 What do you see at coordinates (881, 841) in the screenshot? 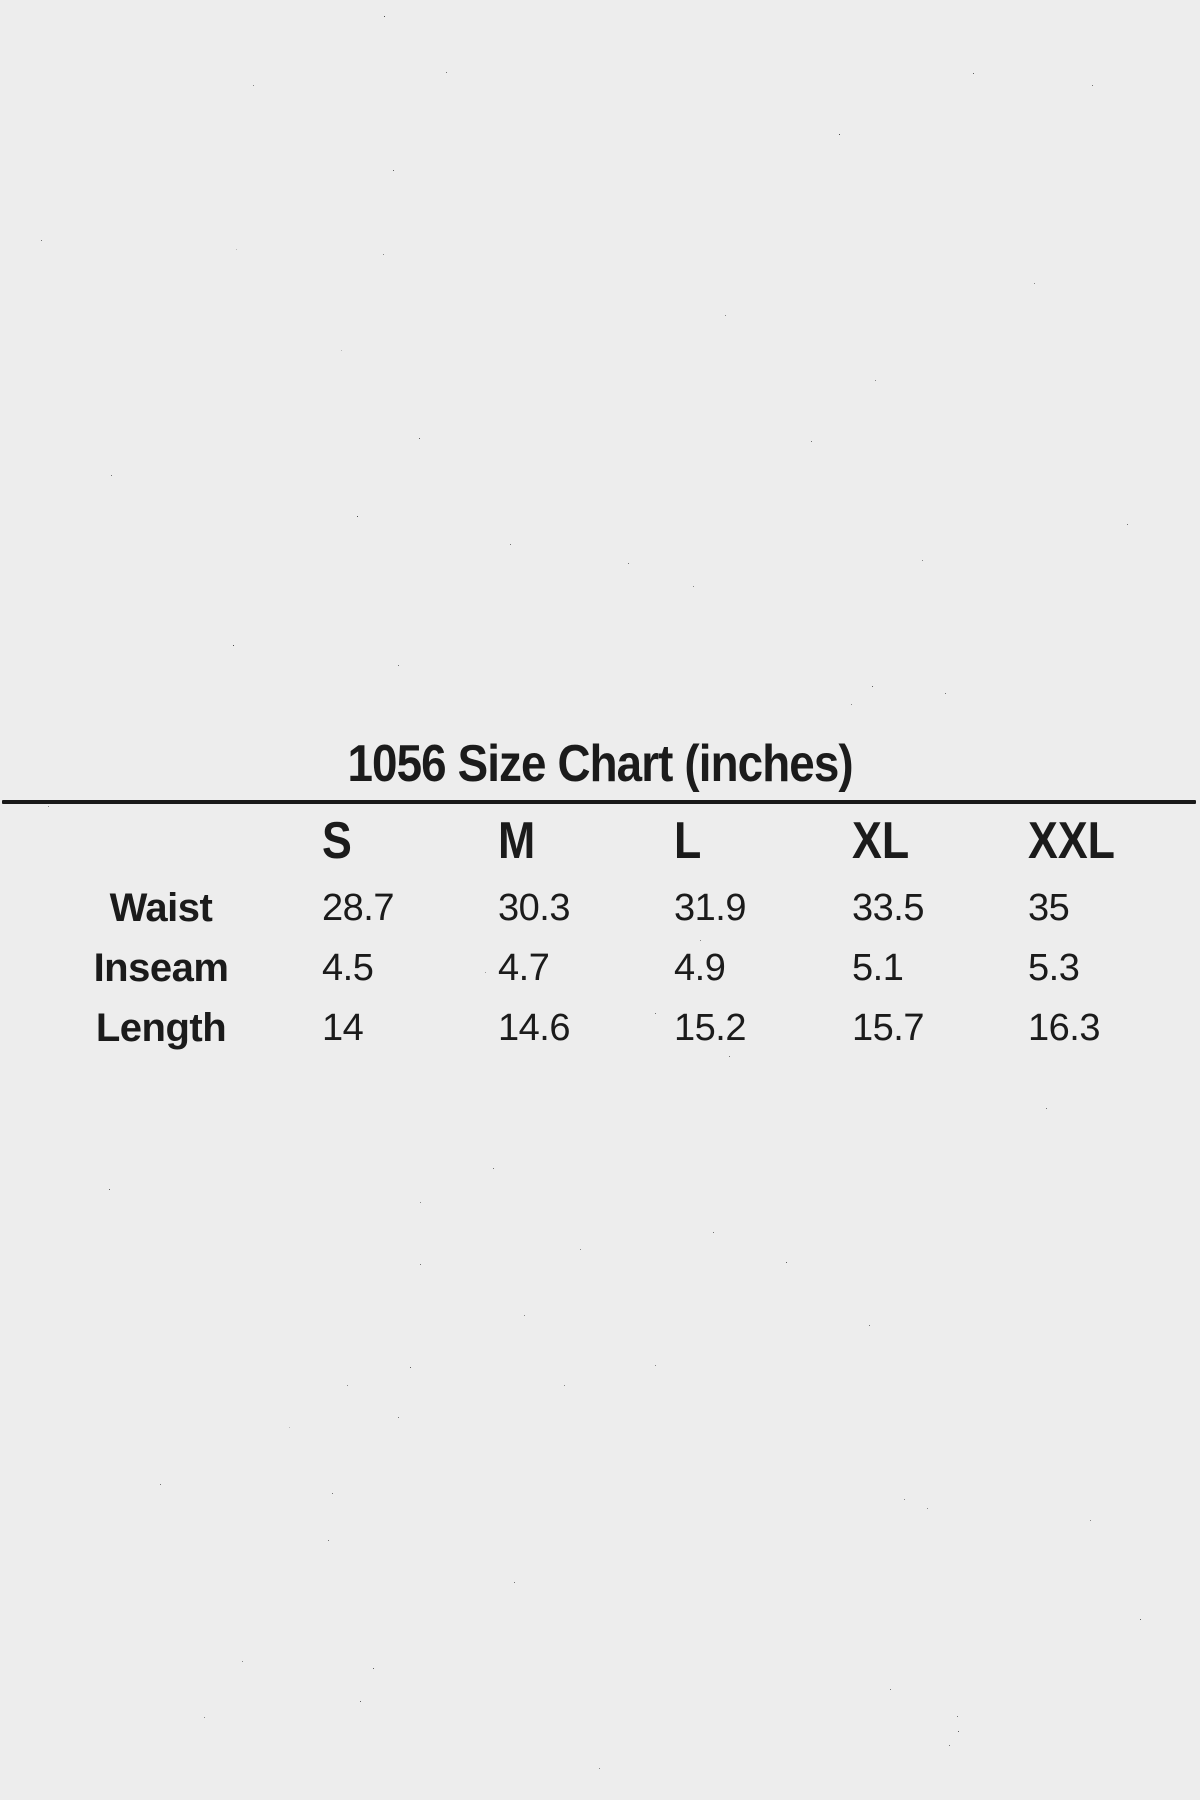
I see `column-header-xl-label: XL` at bounding box center [881, 841].